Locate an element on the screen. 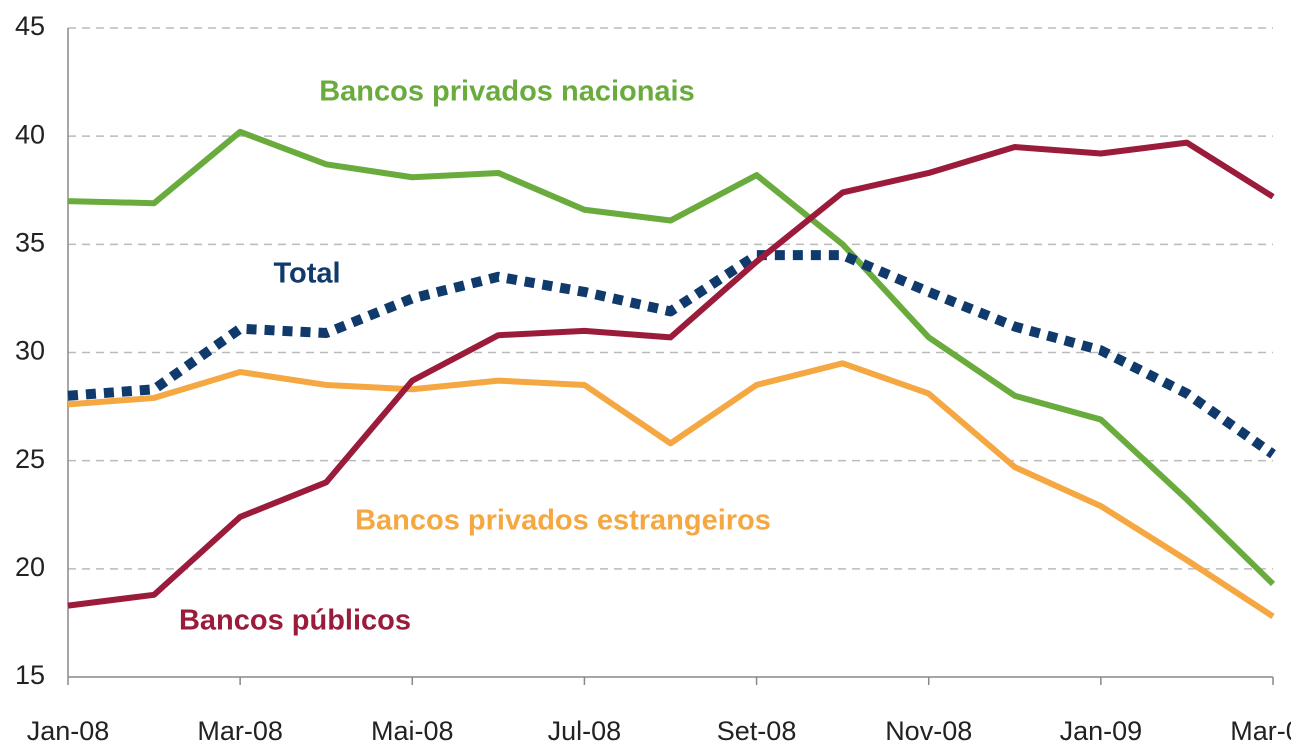  y-tick-label: 45 is located at coordinates (30, 26).